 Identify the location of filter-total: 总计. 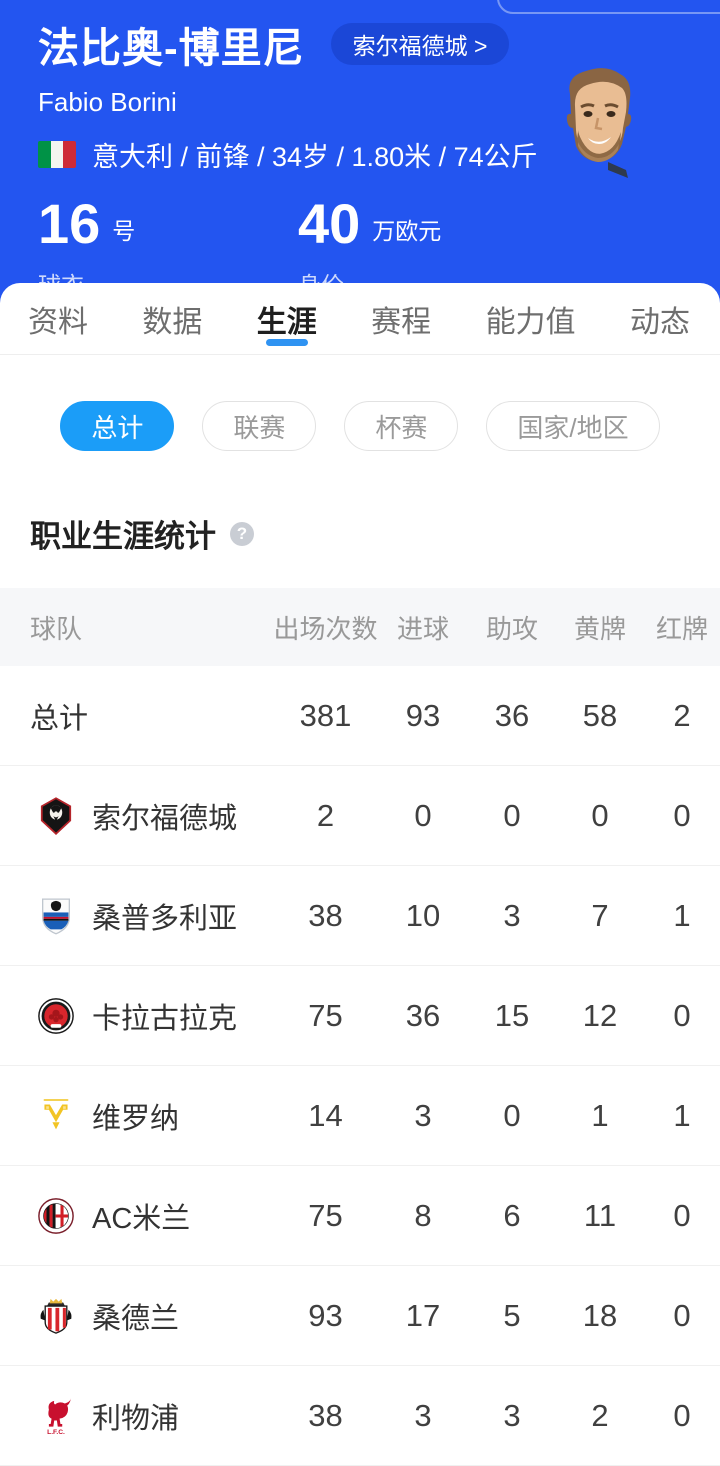
(117, 426).